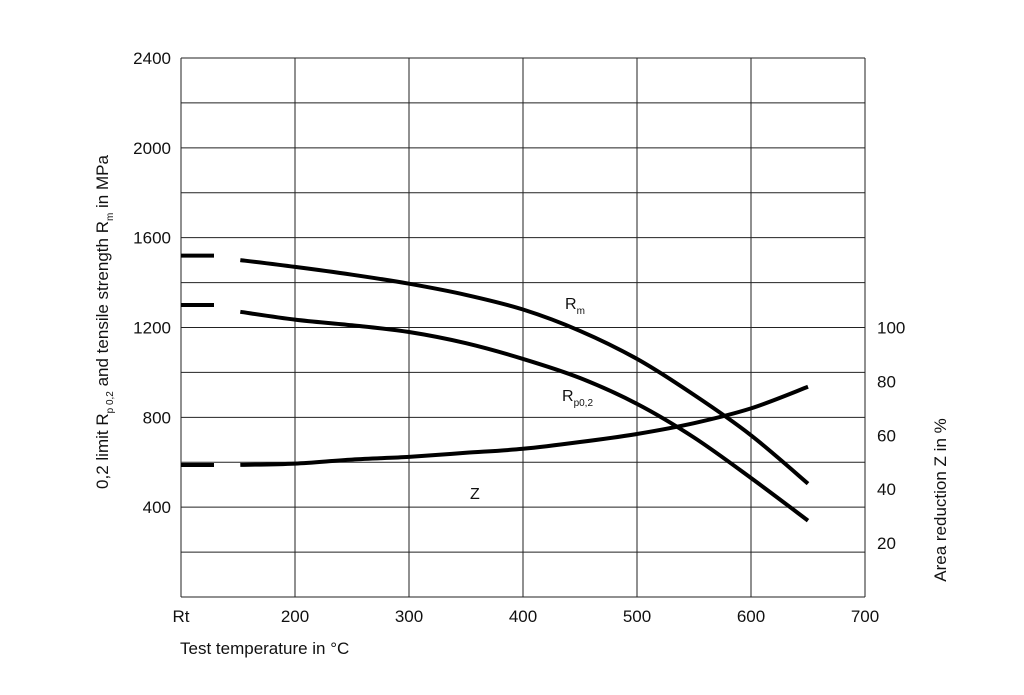  What do you see at coordinates (891, 328) in the screenshot?
I see `y-right-tick-label: 100` at bounding box center [891, 328].